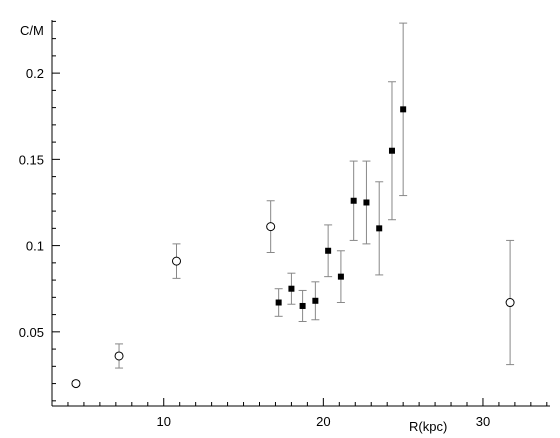 The image size is (560, 438). I want to click on x-tick-label: 30, so click(483, 421).